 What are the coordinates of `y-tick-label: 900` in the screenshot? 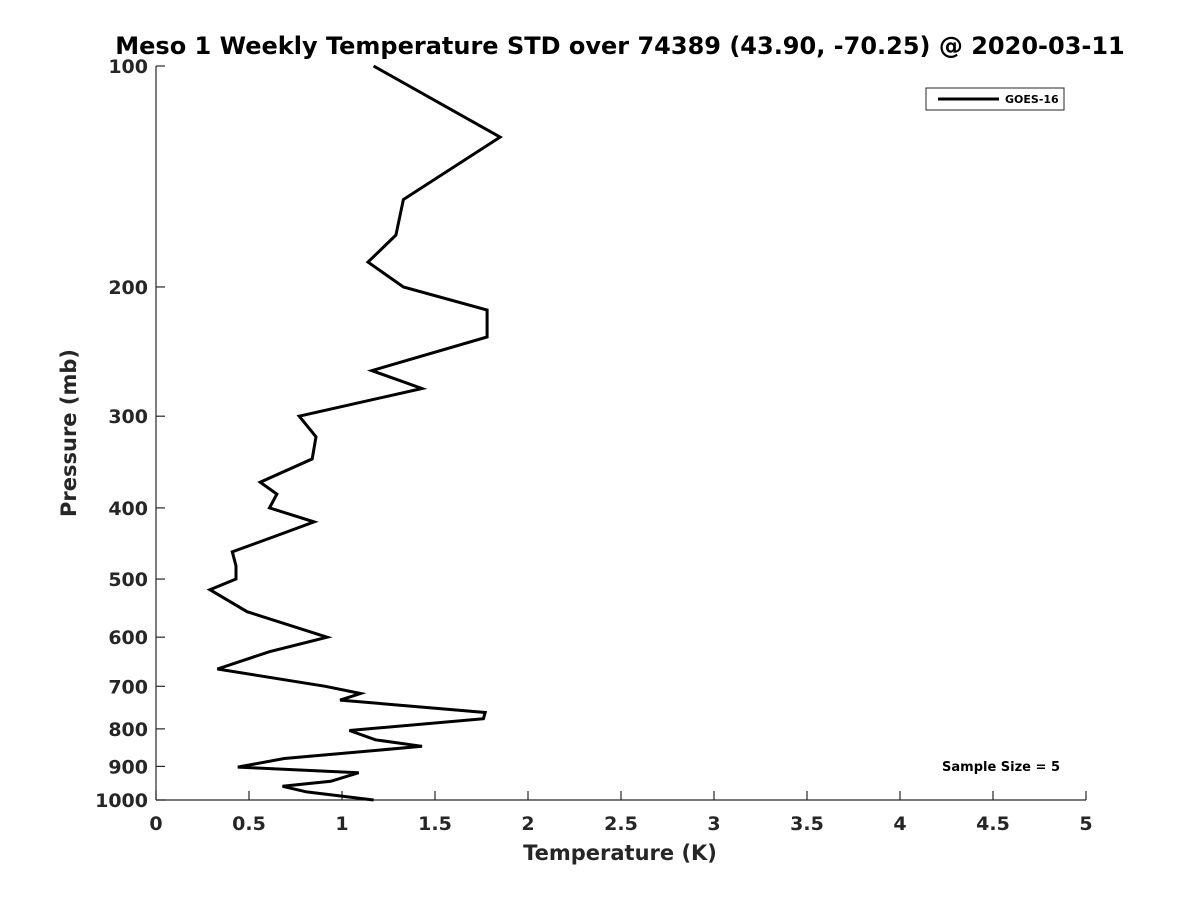 It's located at (128, 767).